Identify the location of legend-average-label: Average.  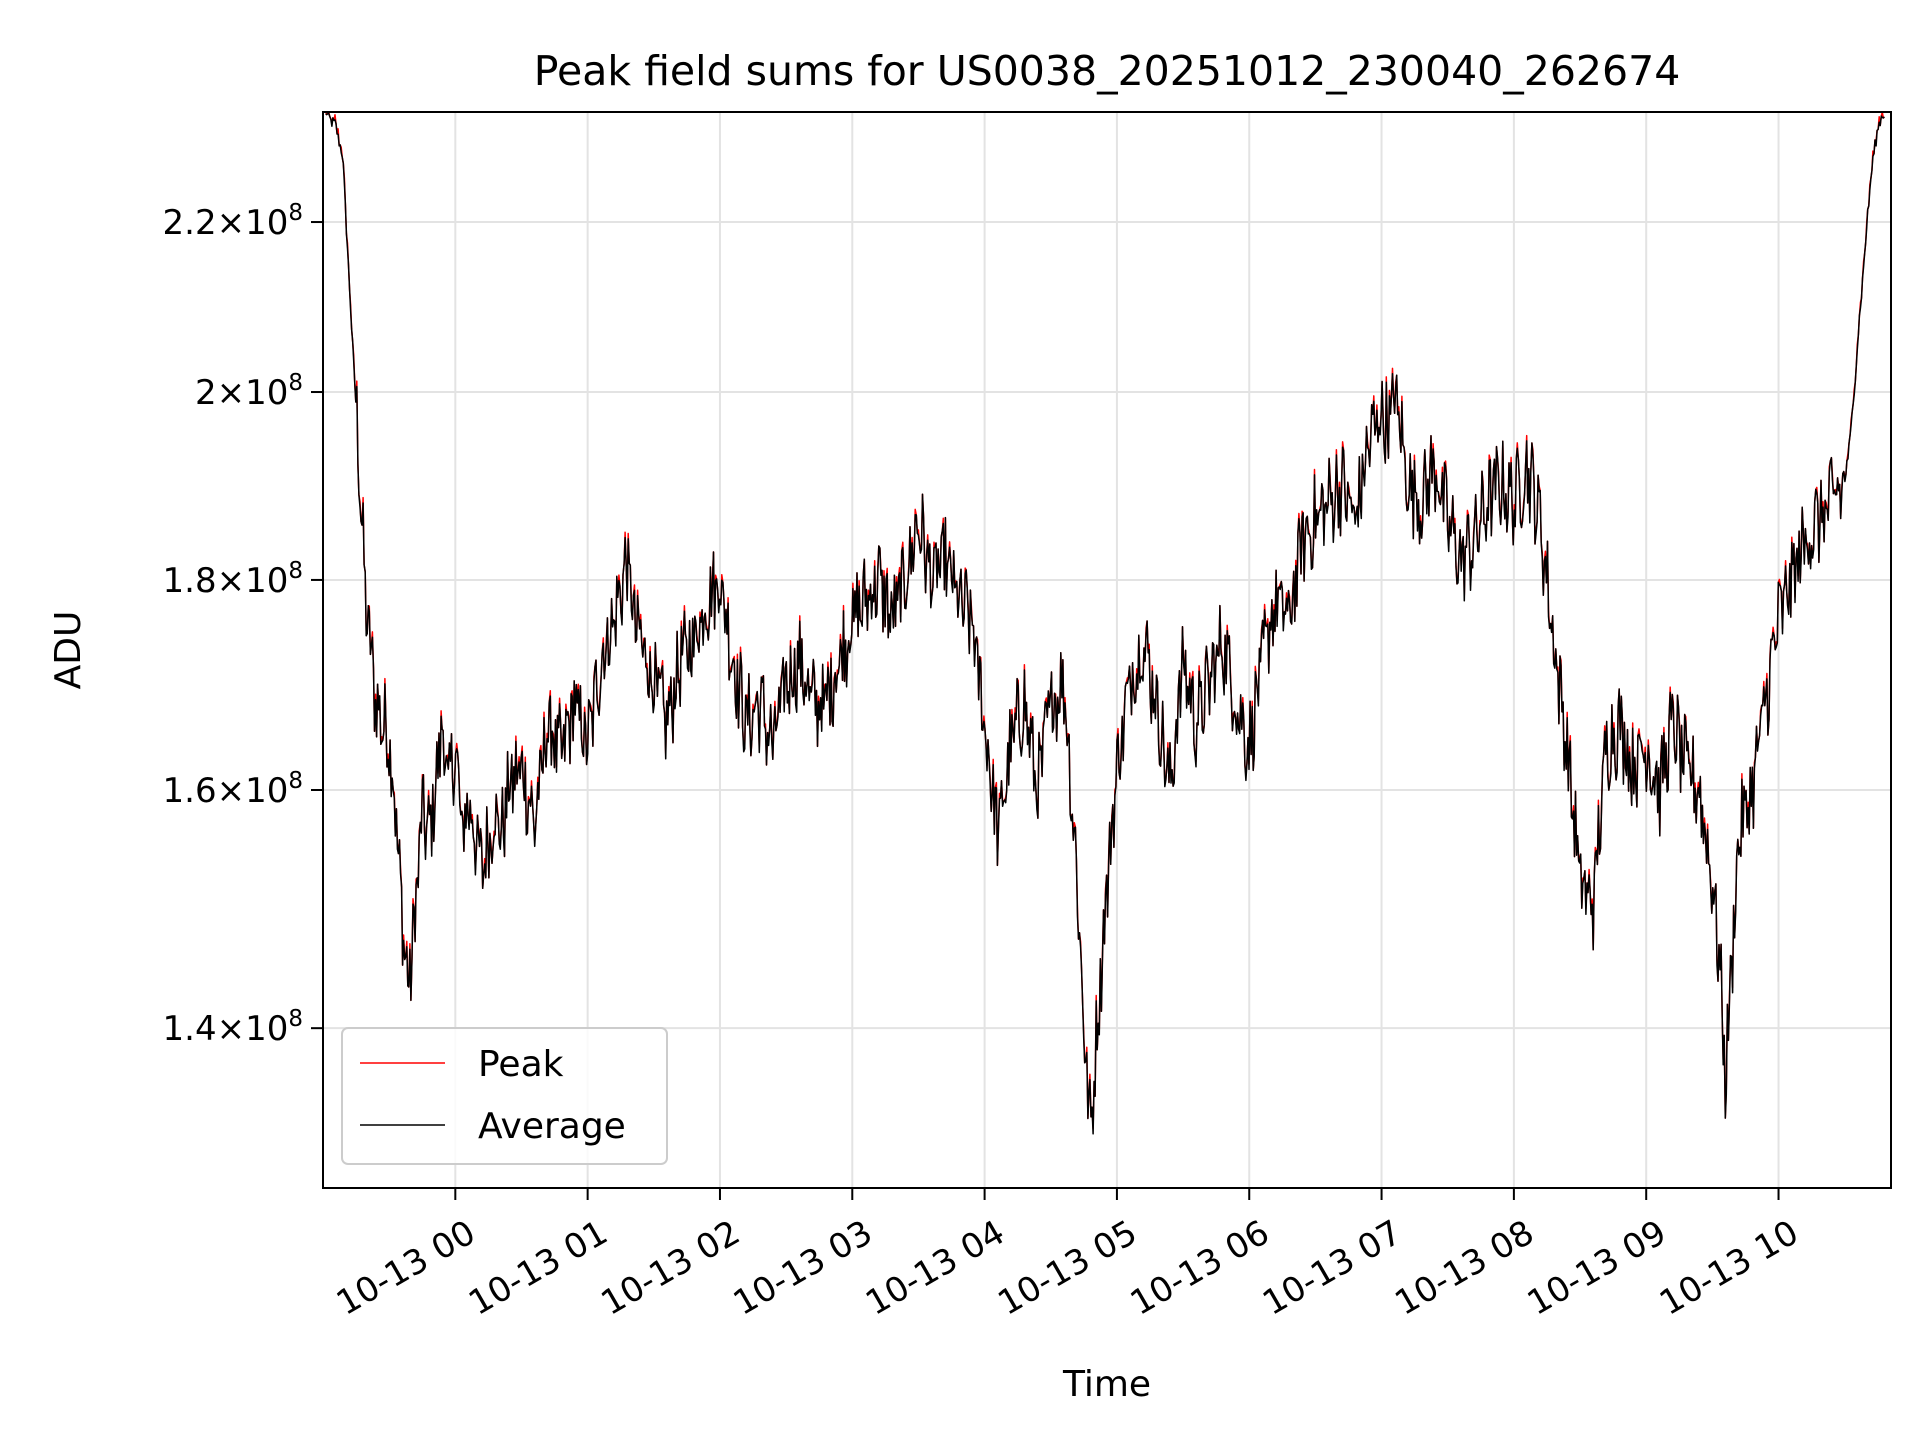
(552, 1126).